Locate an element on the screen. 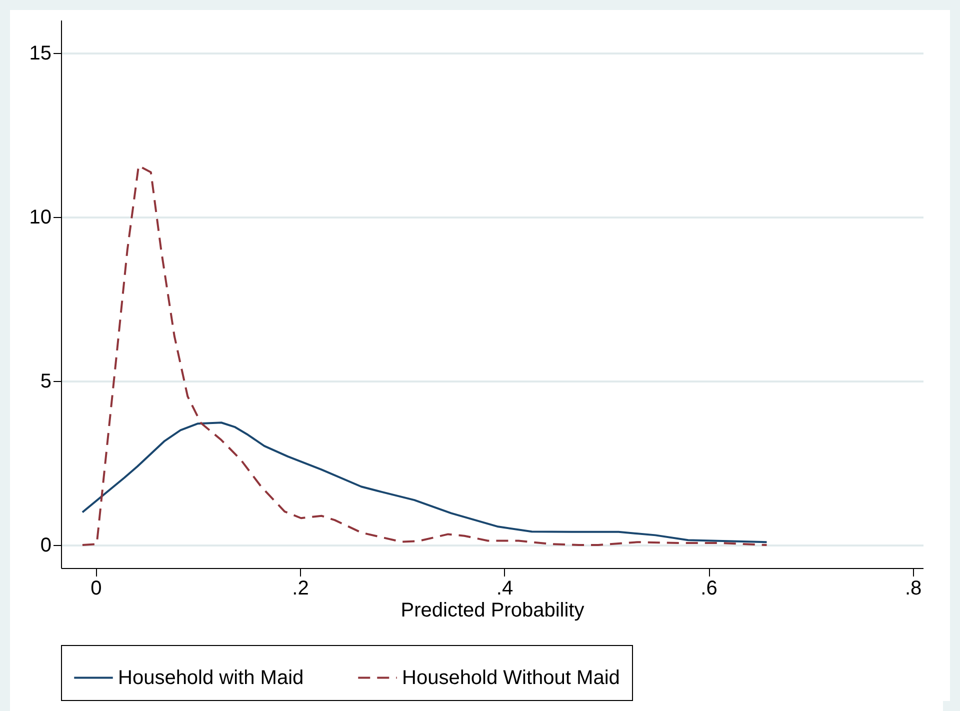 The width and height of the screenshot is (960, 711). x-tick-label: .8 is located at coordinates (913, 589).